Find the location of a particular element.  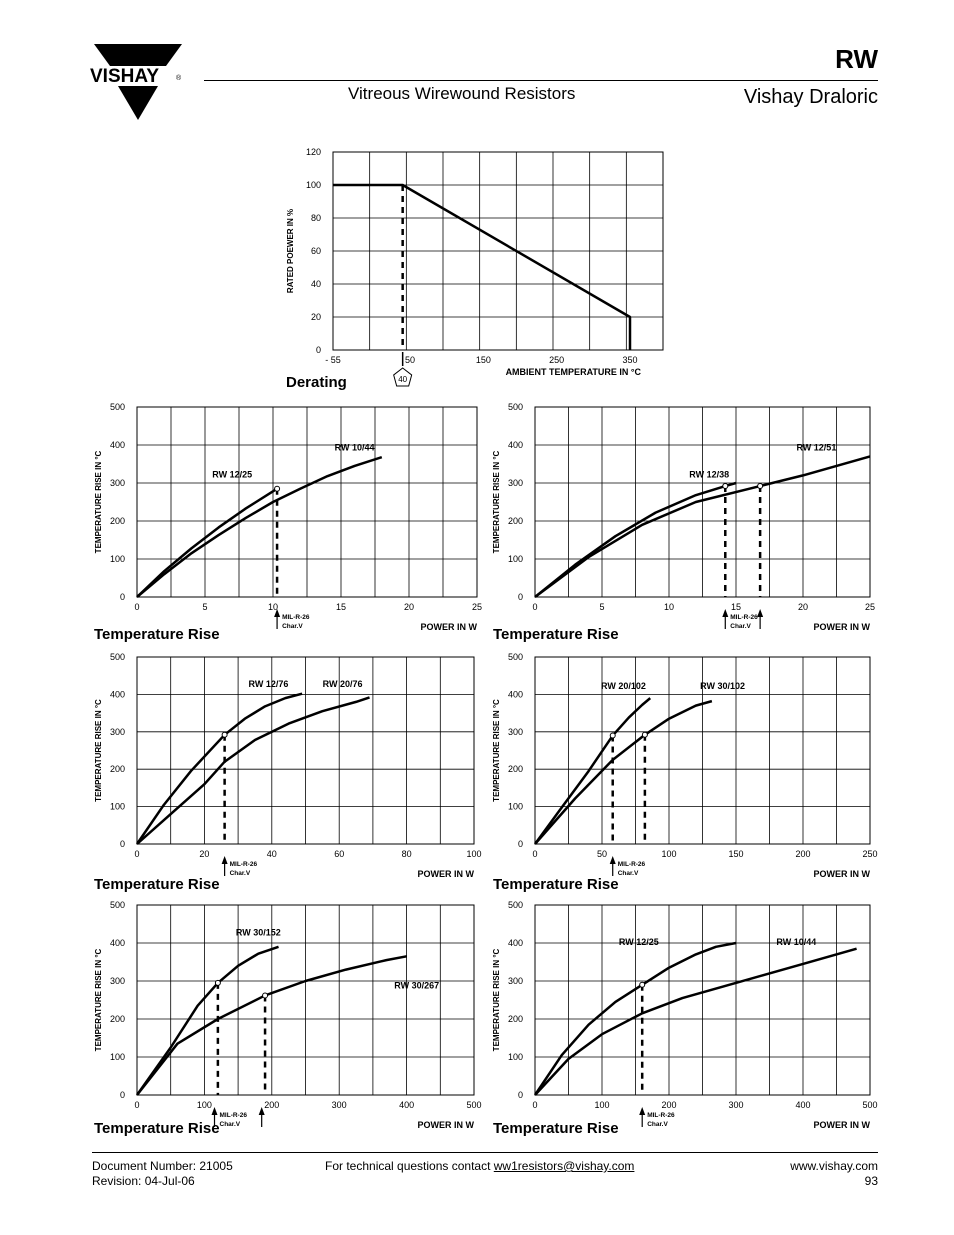

tr3-x-tick-label: 0 is located at coordinates (136, 854).